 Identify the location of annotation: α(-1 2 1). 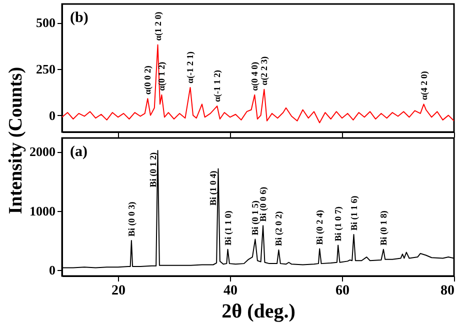
(190, 67).